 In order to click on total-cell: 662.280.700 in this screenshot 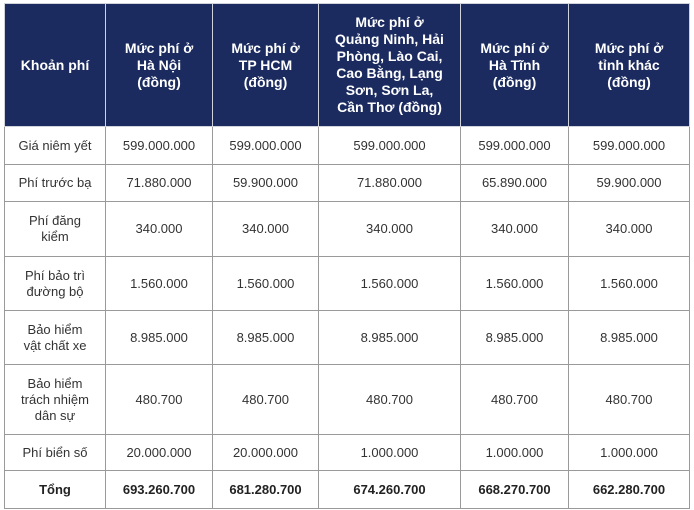, I will do `click(629, 489)`.